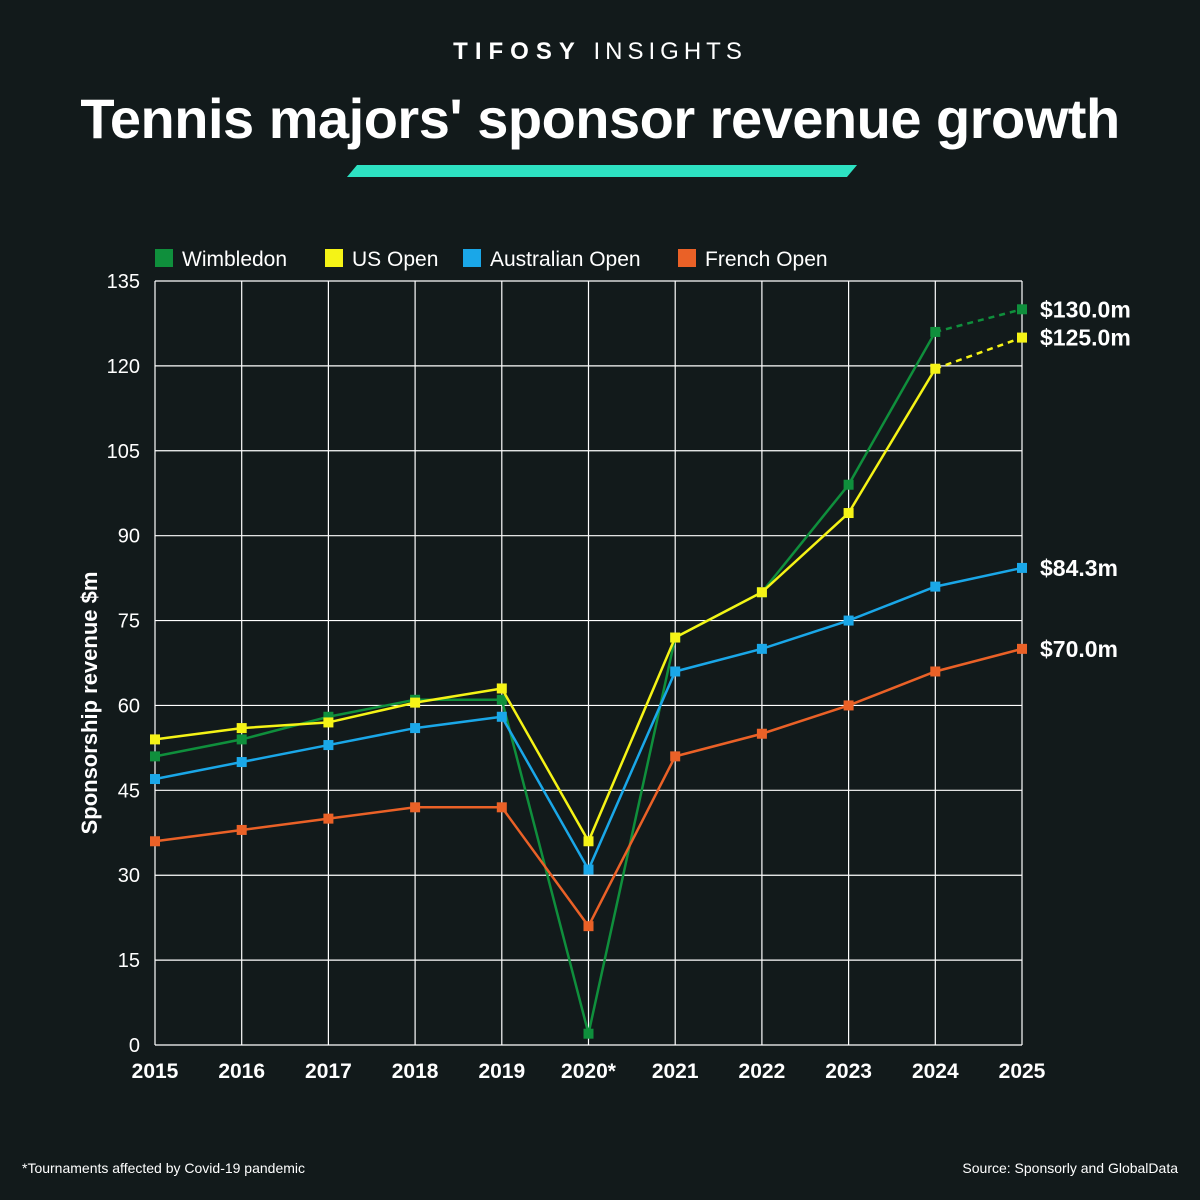 This screenshot has height=1200, width=1200. I want to click on legend-label: Australian Open, so click(565, 259).